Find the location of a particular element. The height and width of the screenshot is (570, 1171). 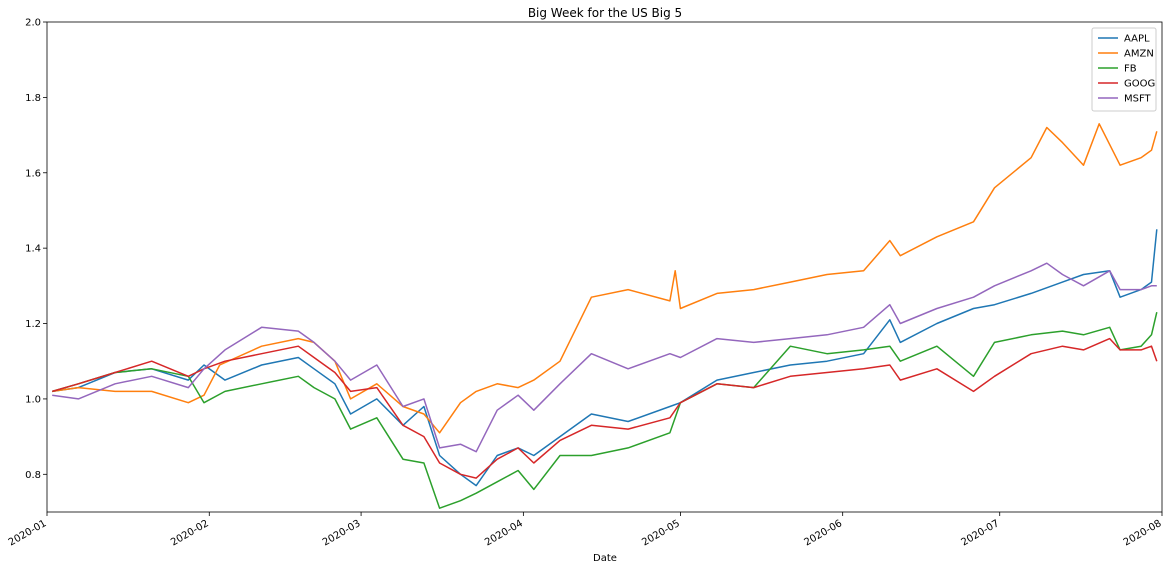

legend-label-goog: GOOG is located at coordinates (1139, 84).